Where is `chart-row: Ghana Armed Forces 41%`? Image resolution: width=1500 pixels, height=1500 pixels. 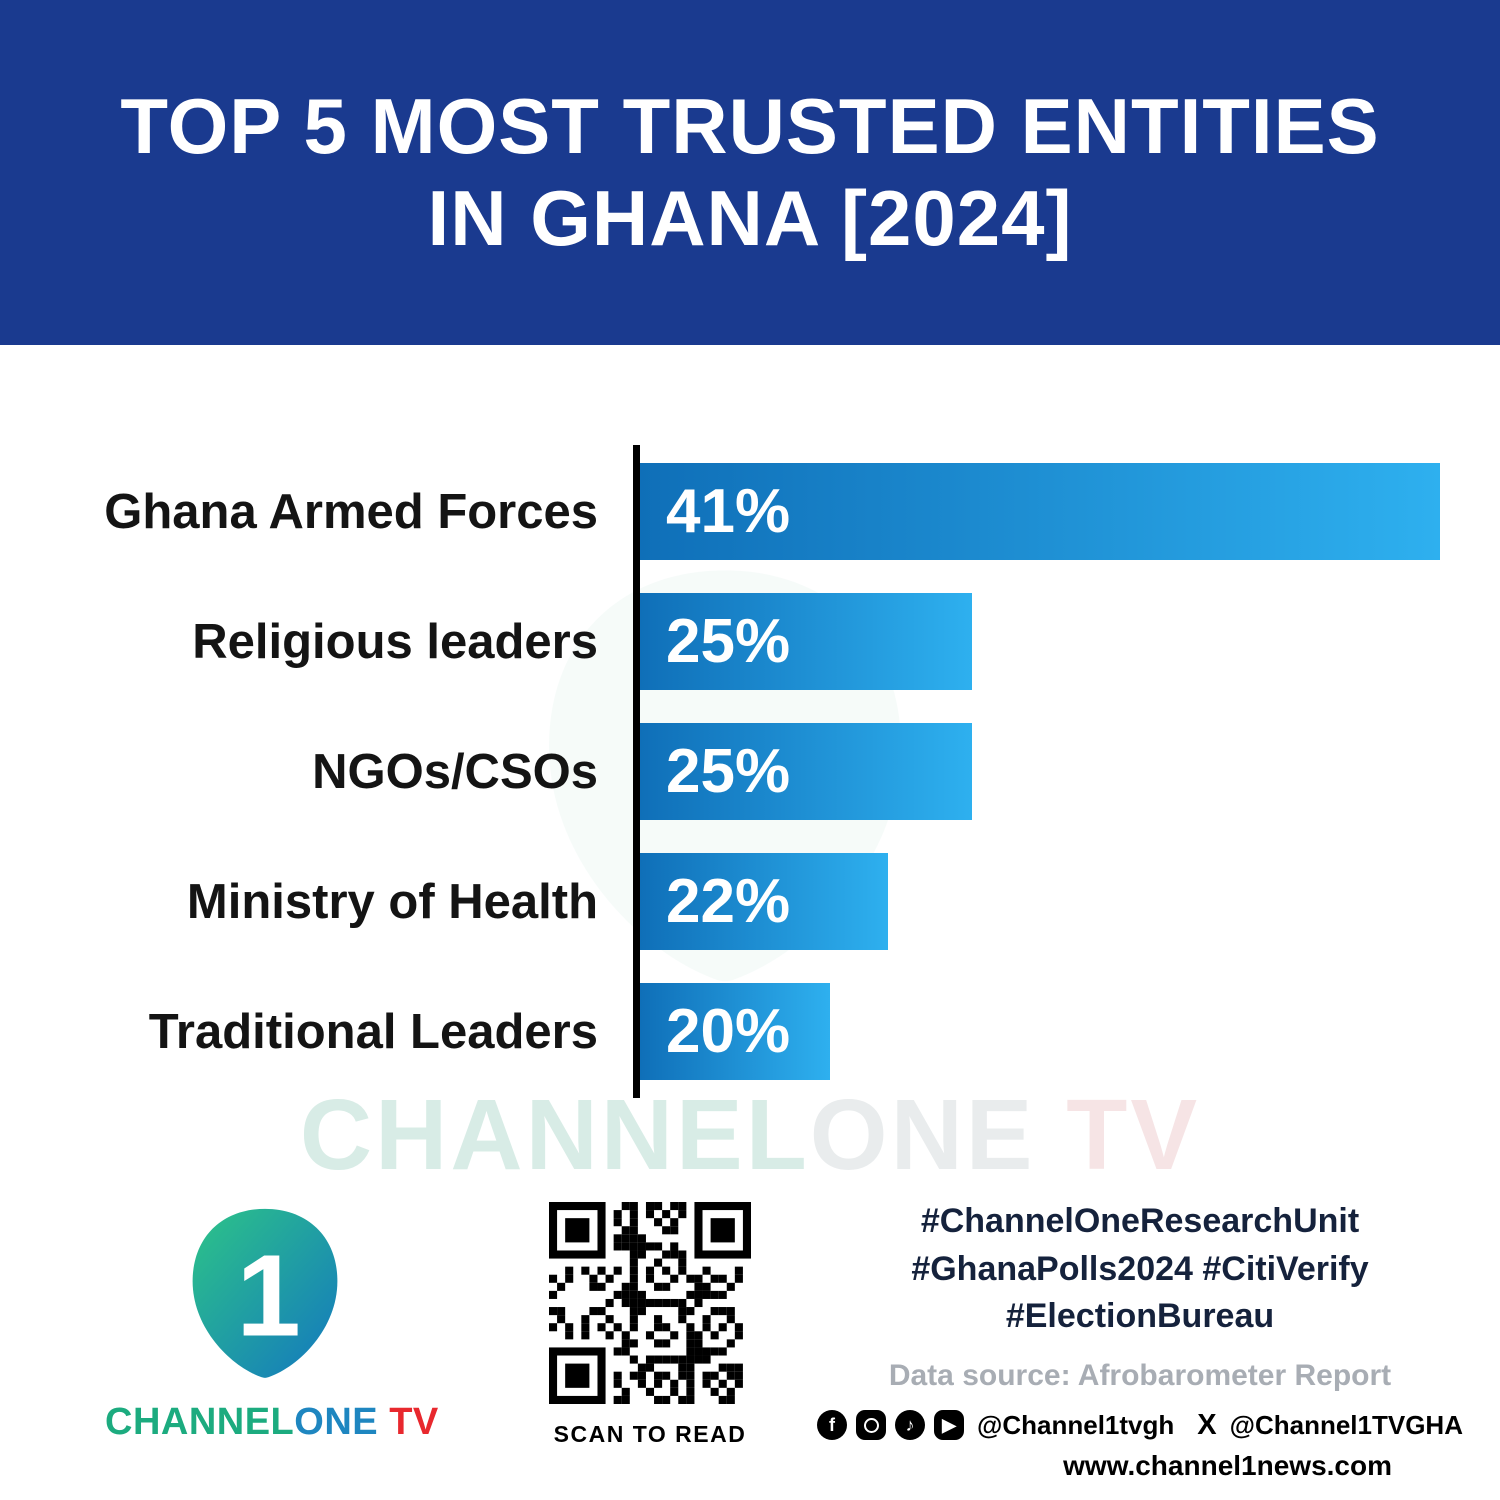
chart-row: Ghana Armed Forces 41% is located at coordinates (750, 511).